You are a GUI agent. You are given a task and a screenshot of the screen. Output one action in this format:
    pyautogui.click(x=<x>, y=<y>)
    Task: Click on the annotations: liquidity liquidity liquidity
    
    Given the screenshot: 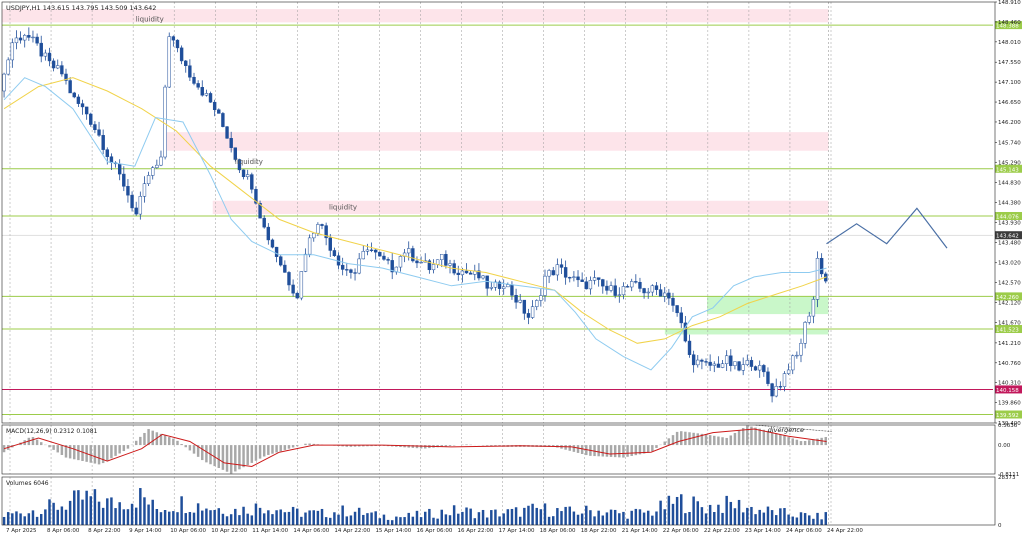 What is the action you would take?
    pyautogui.click(x=246, y=114)
    